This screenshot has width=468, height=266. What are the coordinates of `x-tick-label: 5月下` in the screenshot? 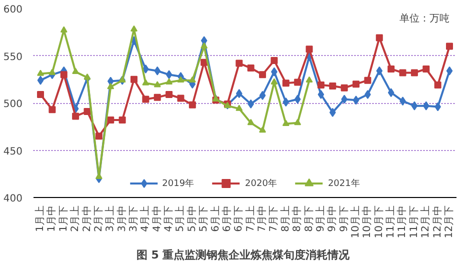 It's located at (204, 218).